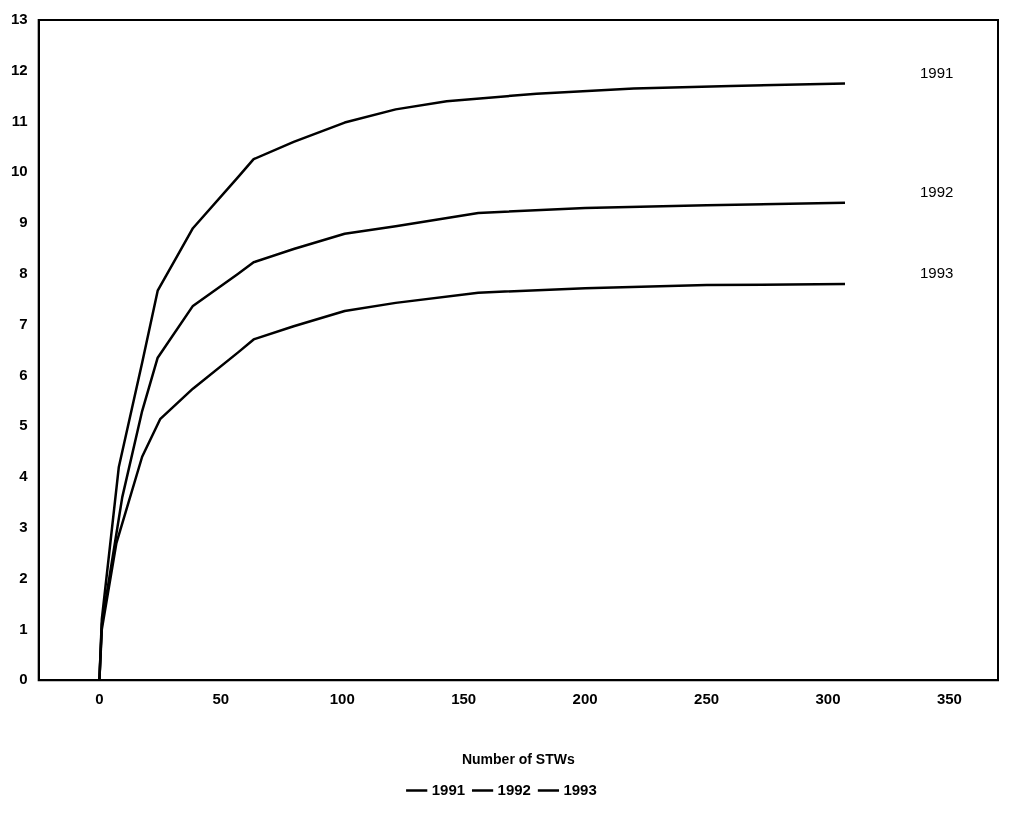 The height and width of the screenshot is (821, 1019). What do you see at coordinates (19, 171) in the screenshot?
I see `y-tick-label: 10` at bounding box center [19, 171].